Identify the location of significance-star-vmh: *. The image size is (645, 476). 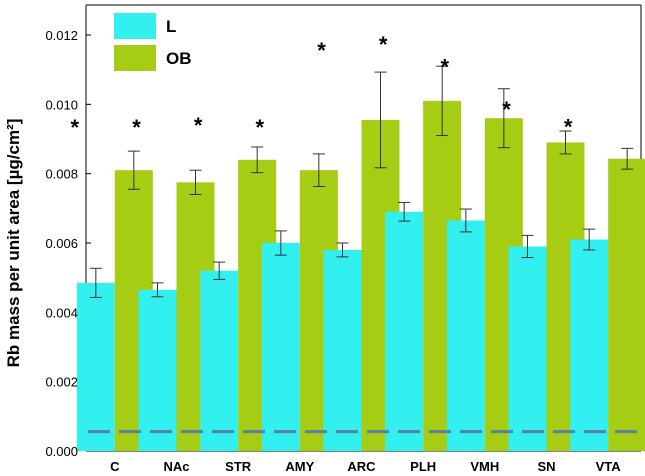
(445, 67).